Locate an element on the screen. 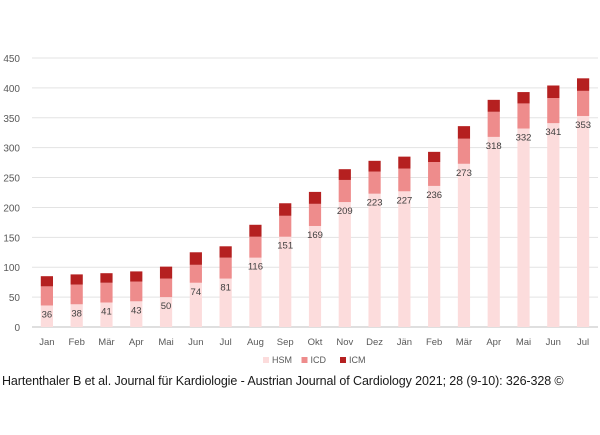  x-tick-label: Dez is located at coordinates (374, 342).